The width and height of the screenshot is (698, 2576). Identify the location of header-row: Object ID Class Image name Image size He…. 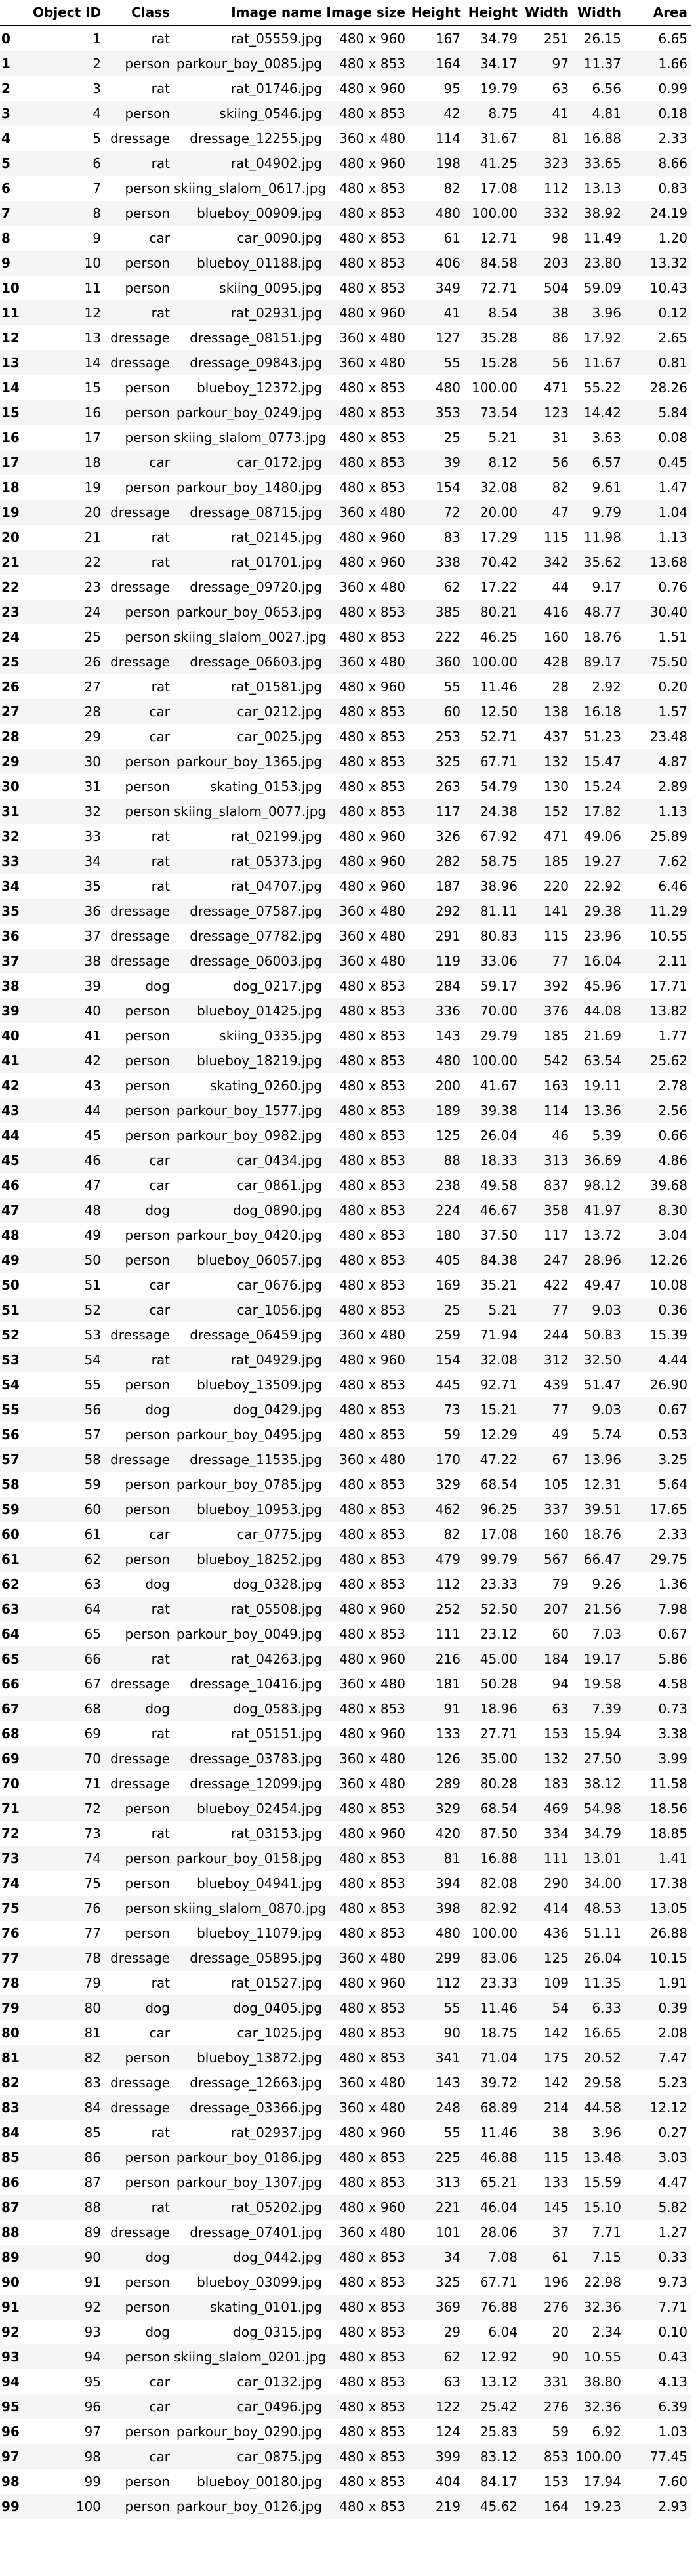
(345, 13).